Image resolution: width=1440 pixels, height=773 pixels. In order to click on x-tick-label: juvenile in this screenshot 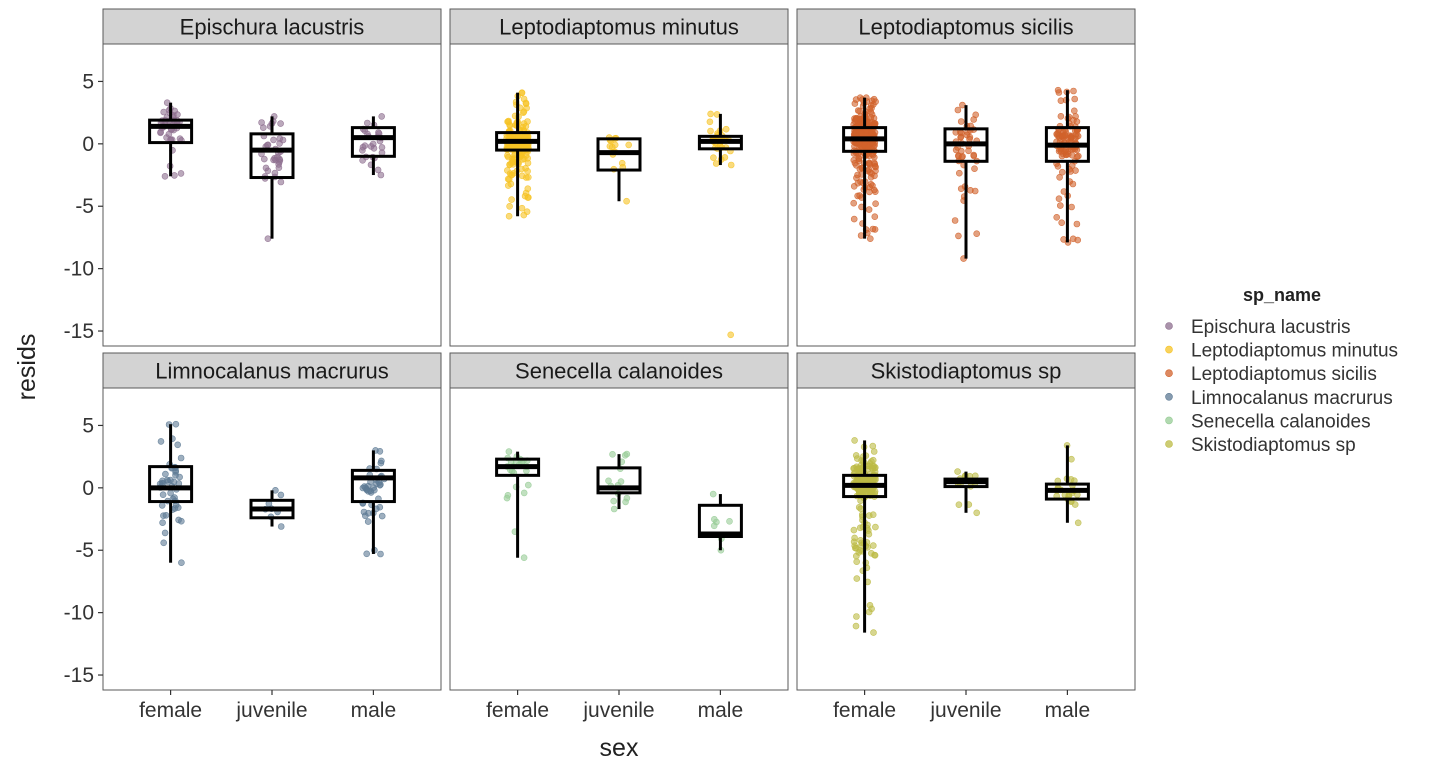, I will do `click(271, 710)`.